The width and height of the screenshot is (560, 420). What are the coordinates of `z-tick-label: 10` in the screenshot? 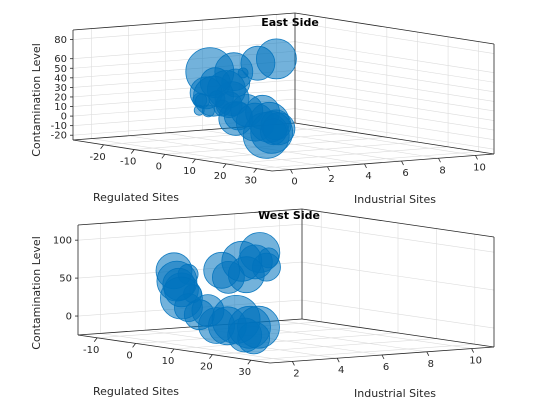 It's located at (60, 107).